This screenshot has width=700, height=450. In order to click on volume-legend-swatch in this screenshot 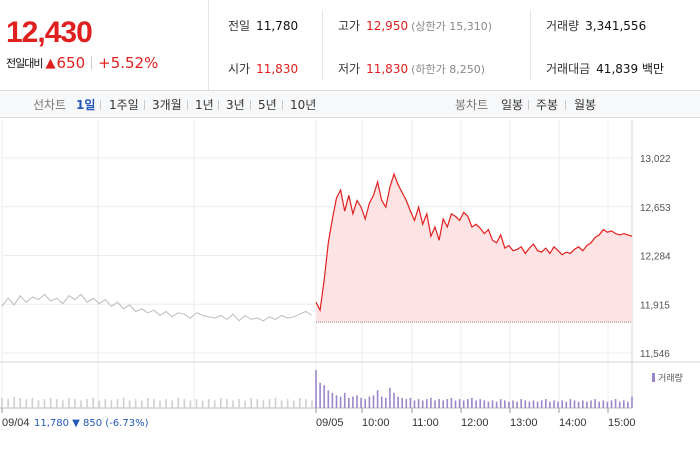, I will do `click(653, 377)`.